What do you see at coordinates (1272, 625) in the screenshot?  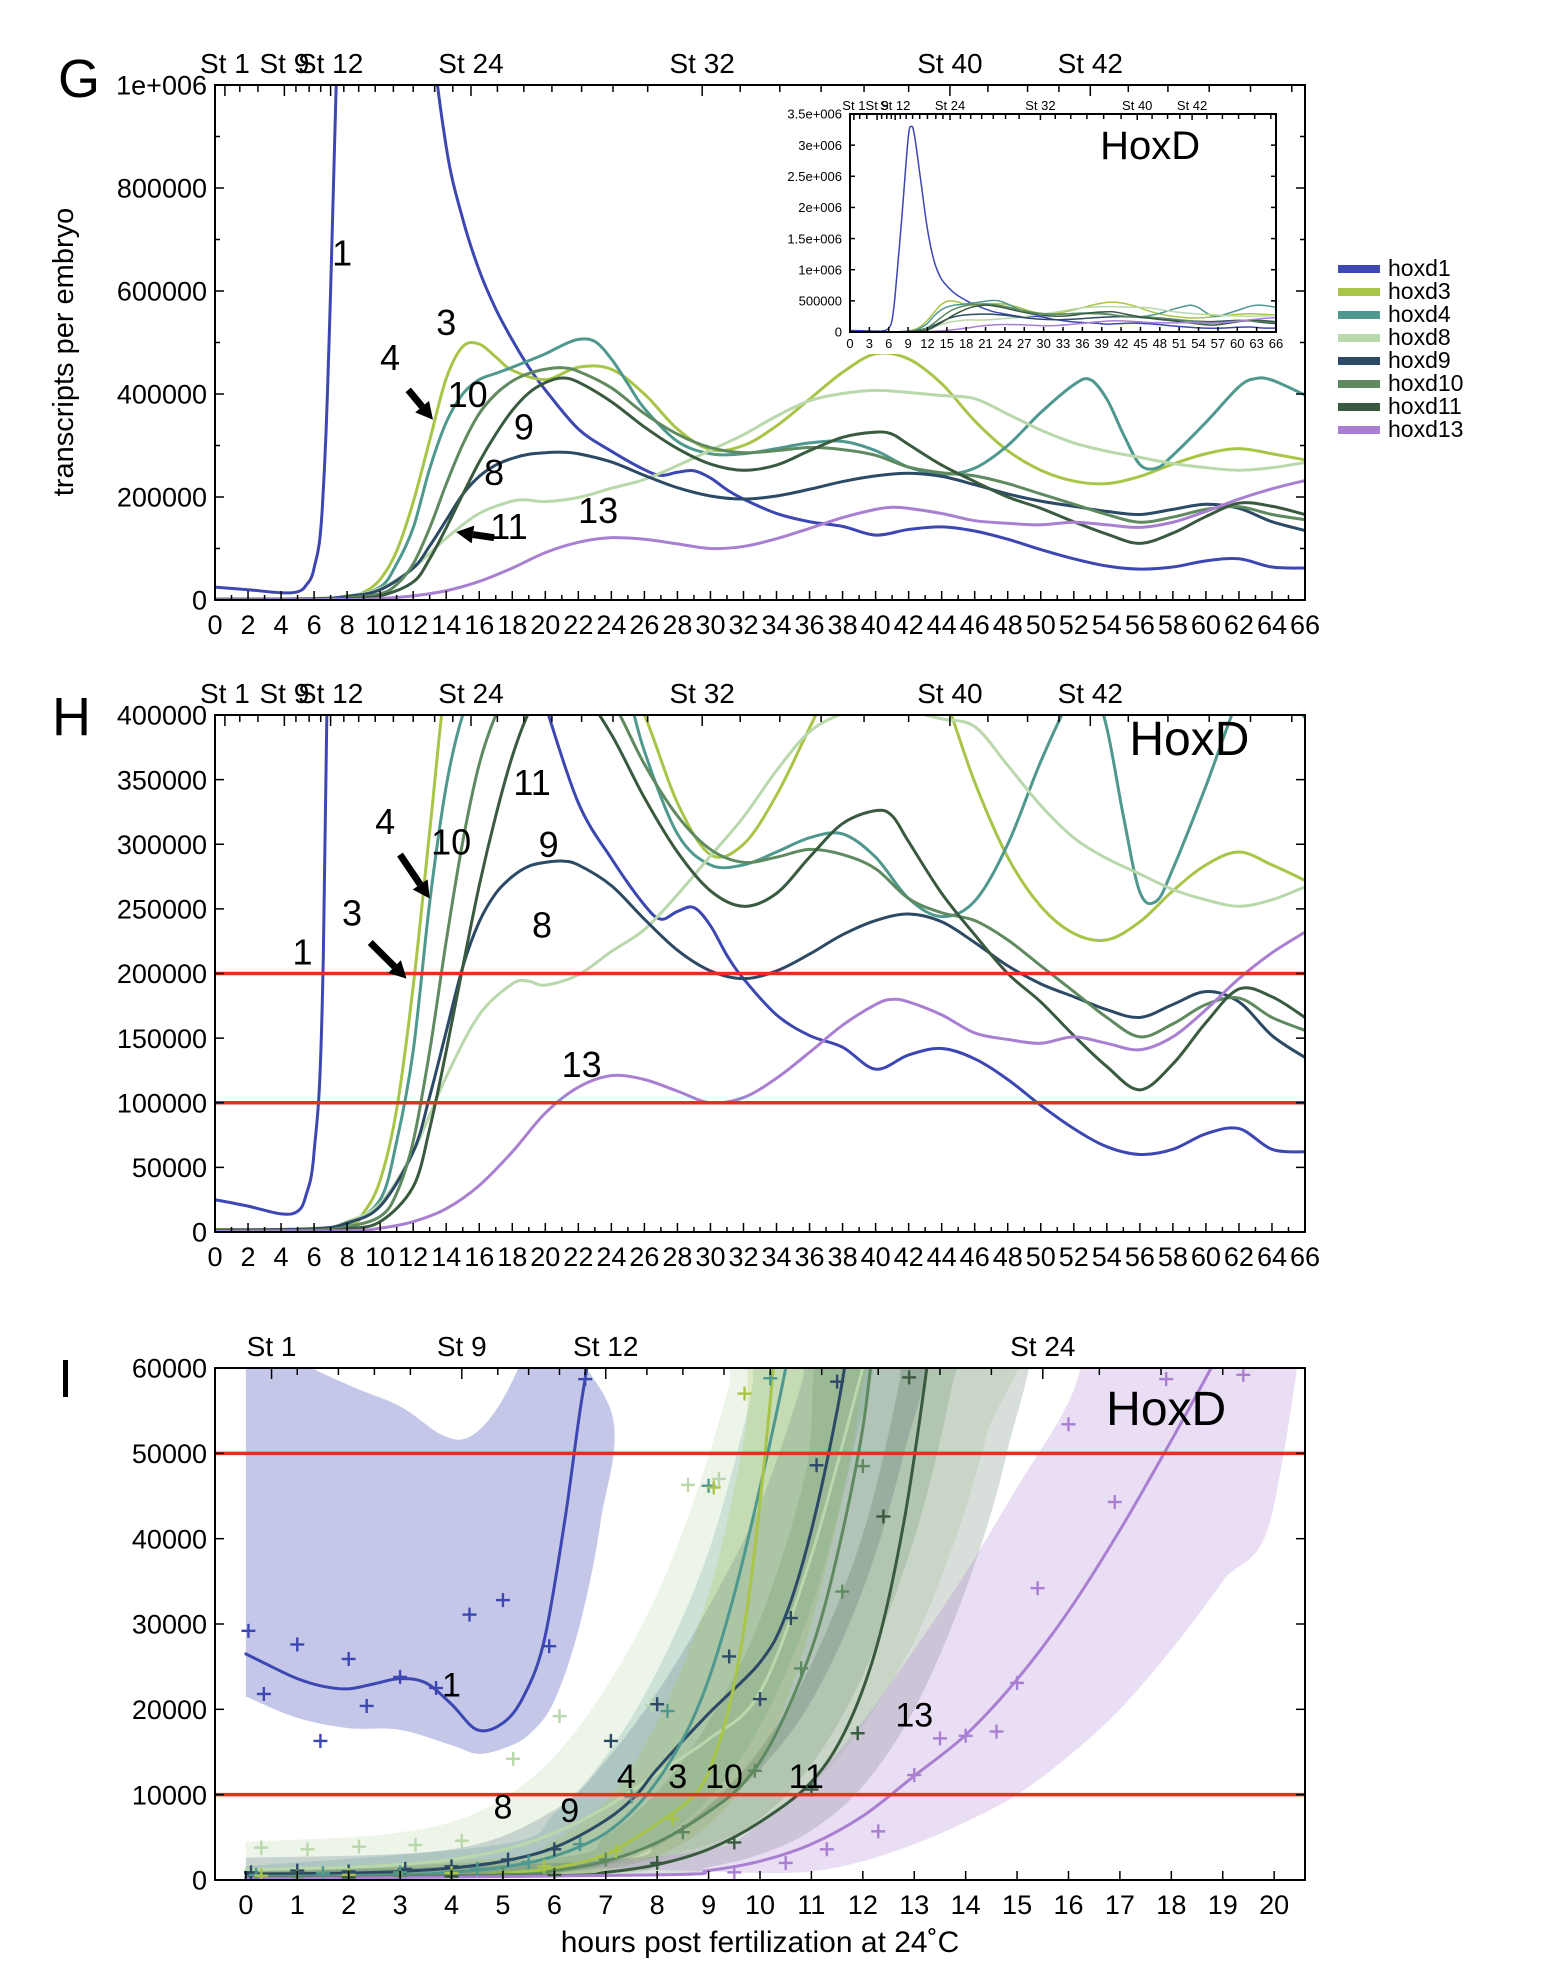 I see `x-tick-label: 64` at bounding box center [1272, 625].